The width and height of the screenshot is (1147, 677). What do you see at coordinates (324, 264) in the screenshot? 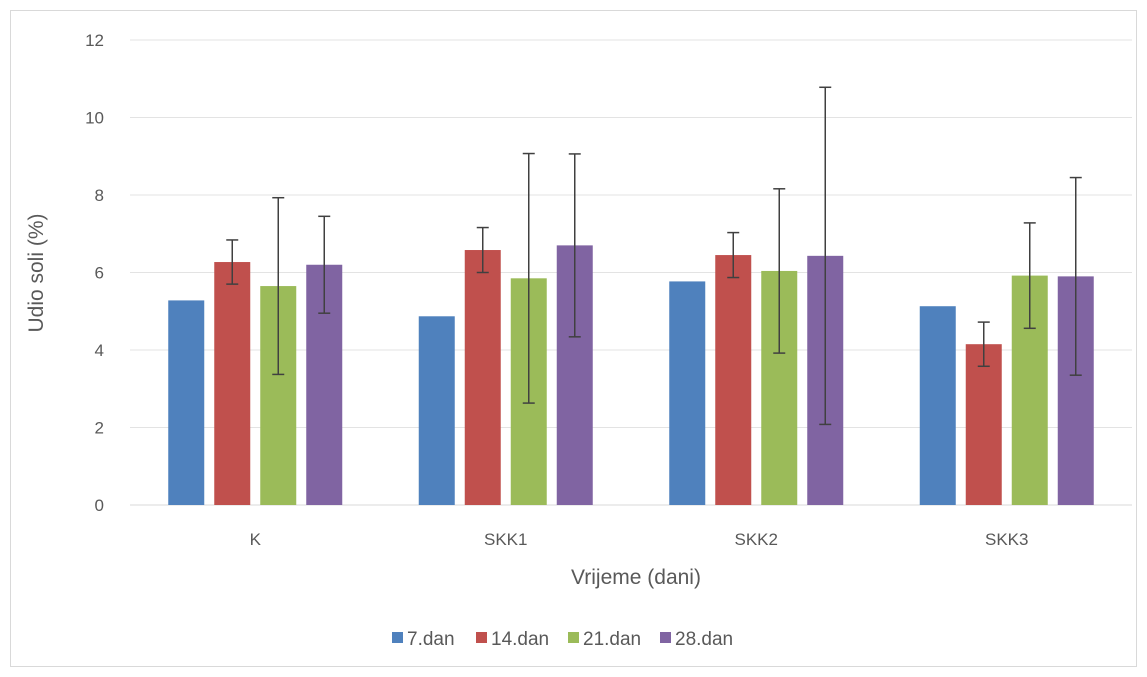
I see `error-bar-28.dan-K` at bounding box center [324, 264].